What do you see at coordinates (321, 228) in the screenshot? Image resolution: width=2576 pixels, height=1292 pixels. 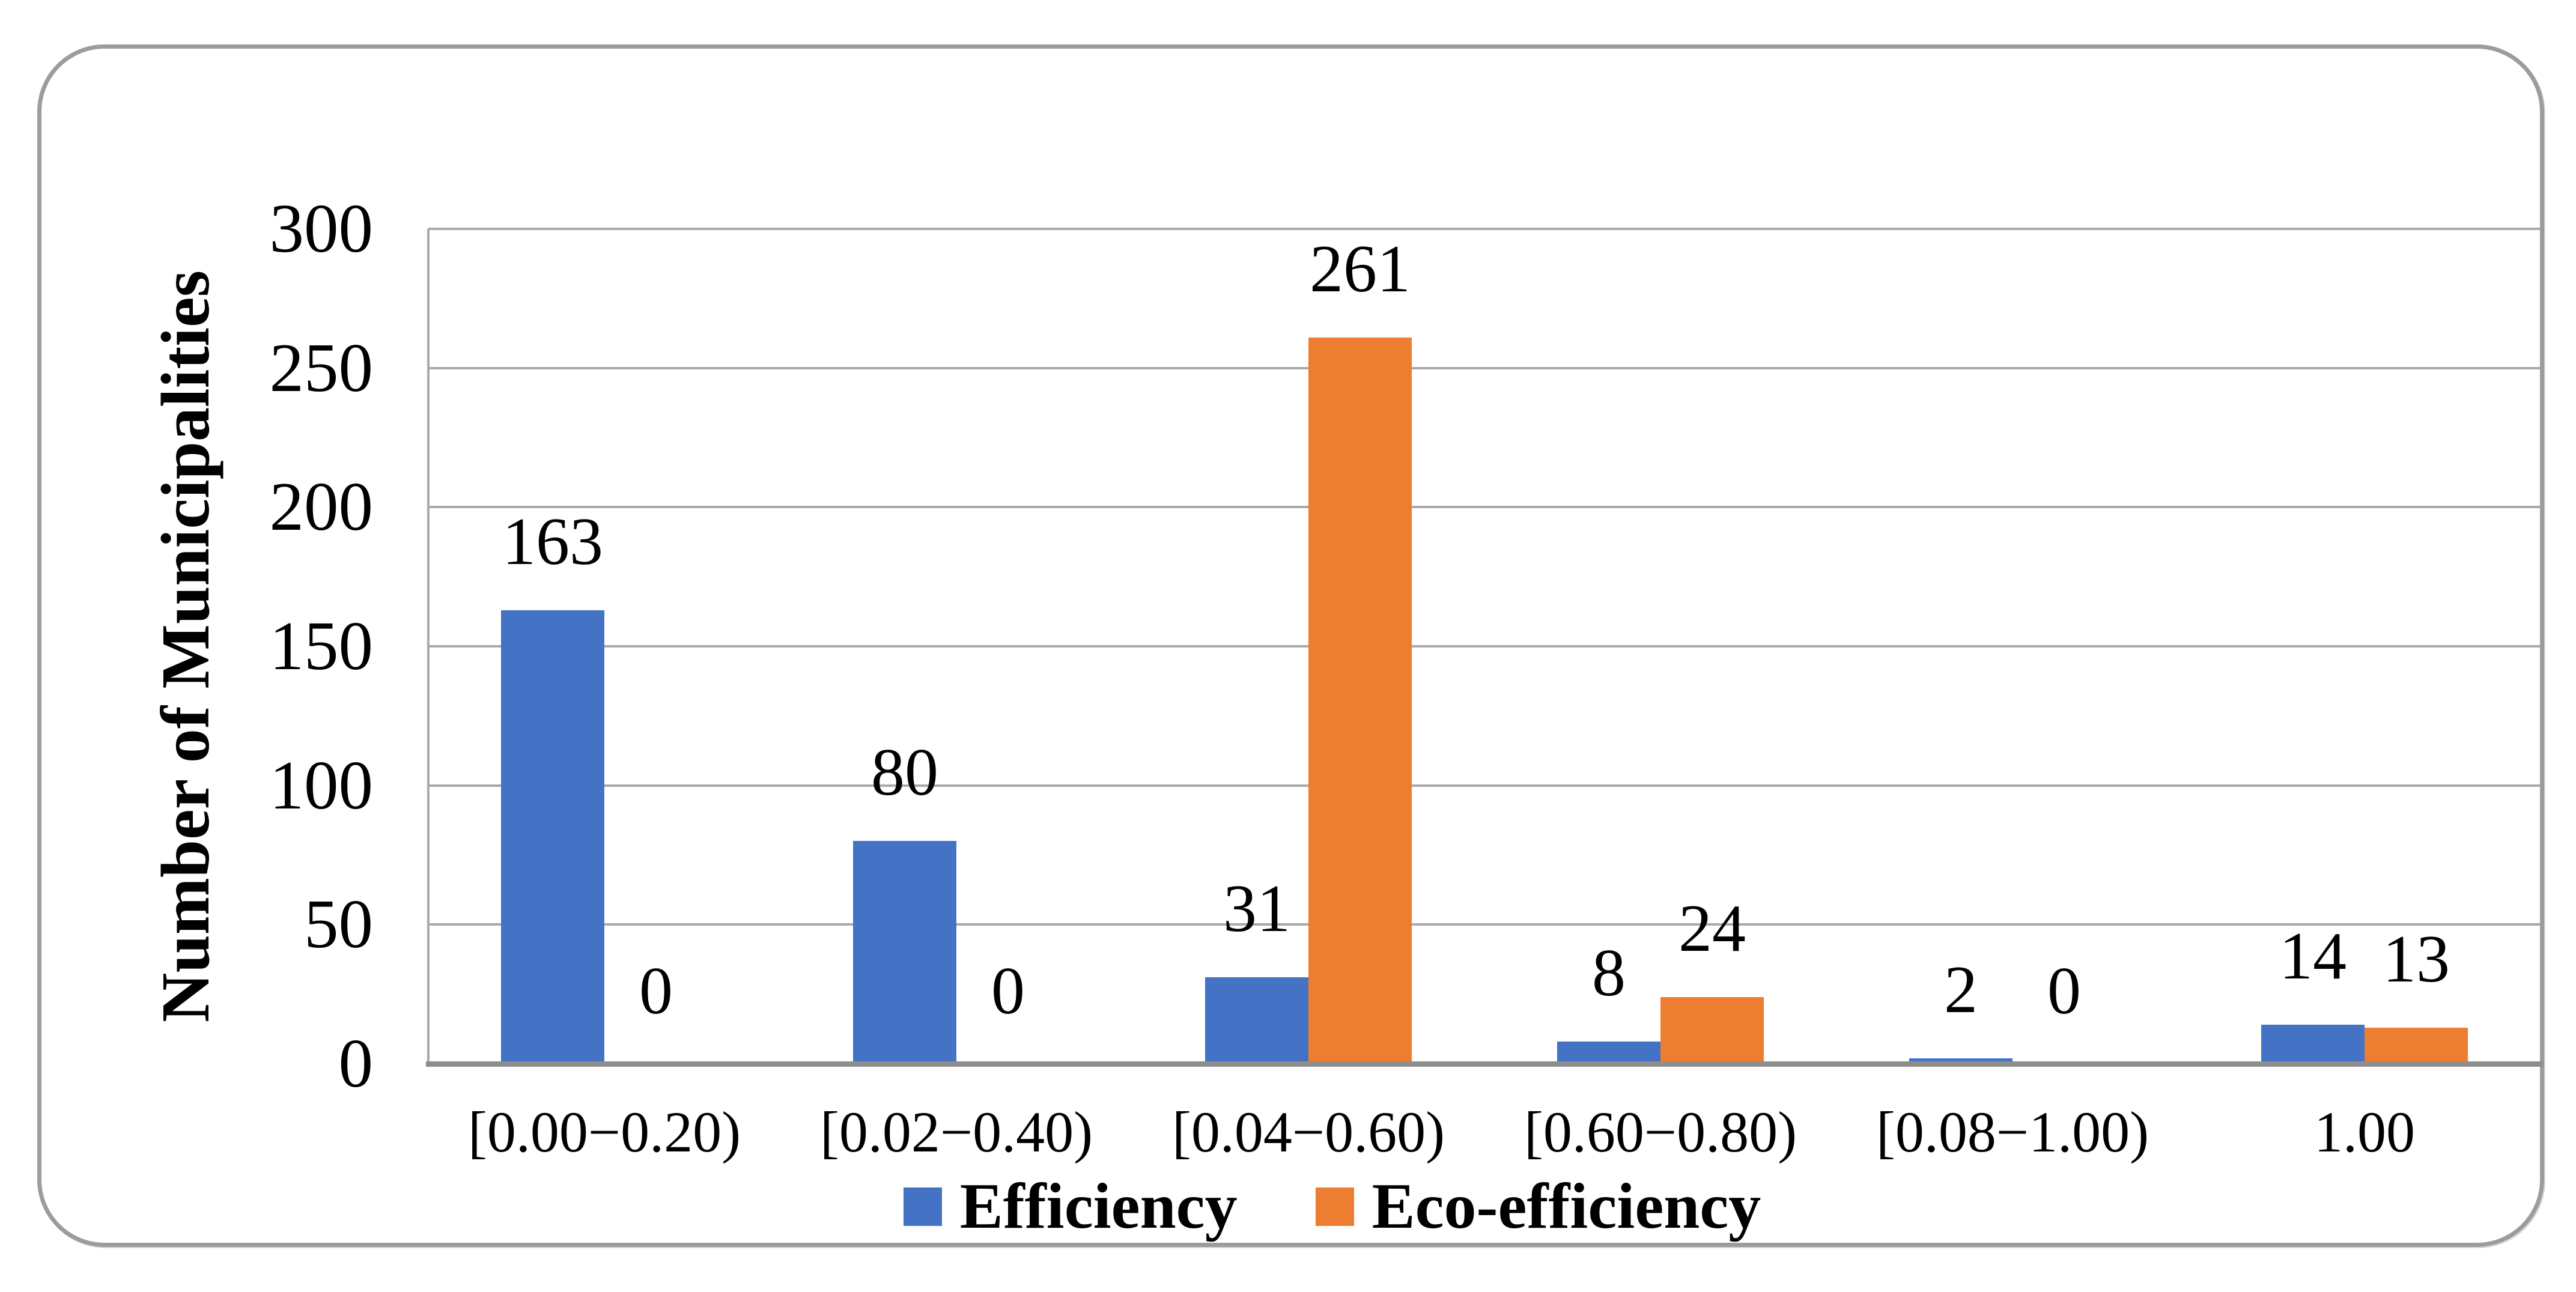 I see `y-tick-label-300: 300` at bounding box center [321, 228].